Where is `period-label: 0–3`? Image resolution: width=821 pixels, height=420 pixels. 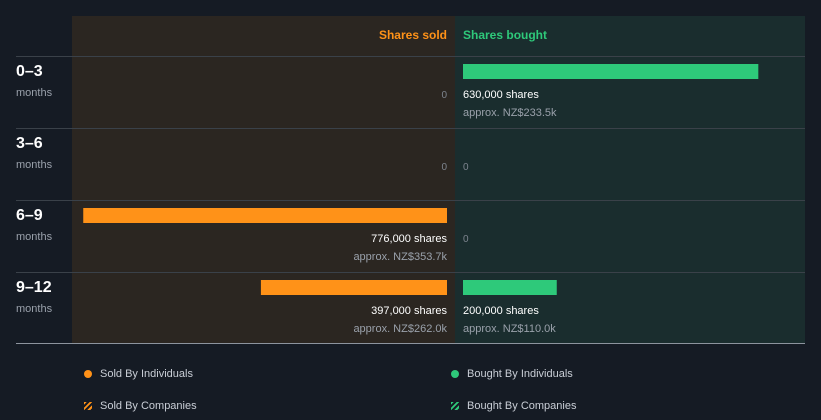
period-label: 0–3 is located at coordinates (29, 71).